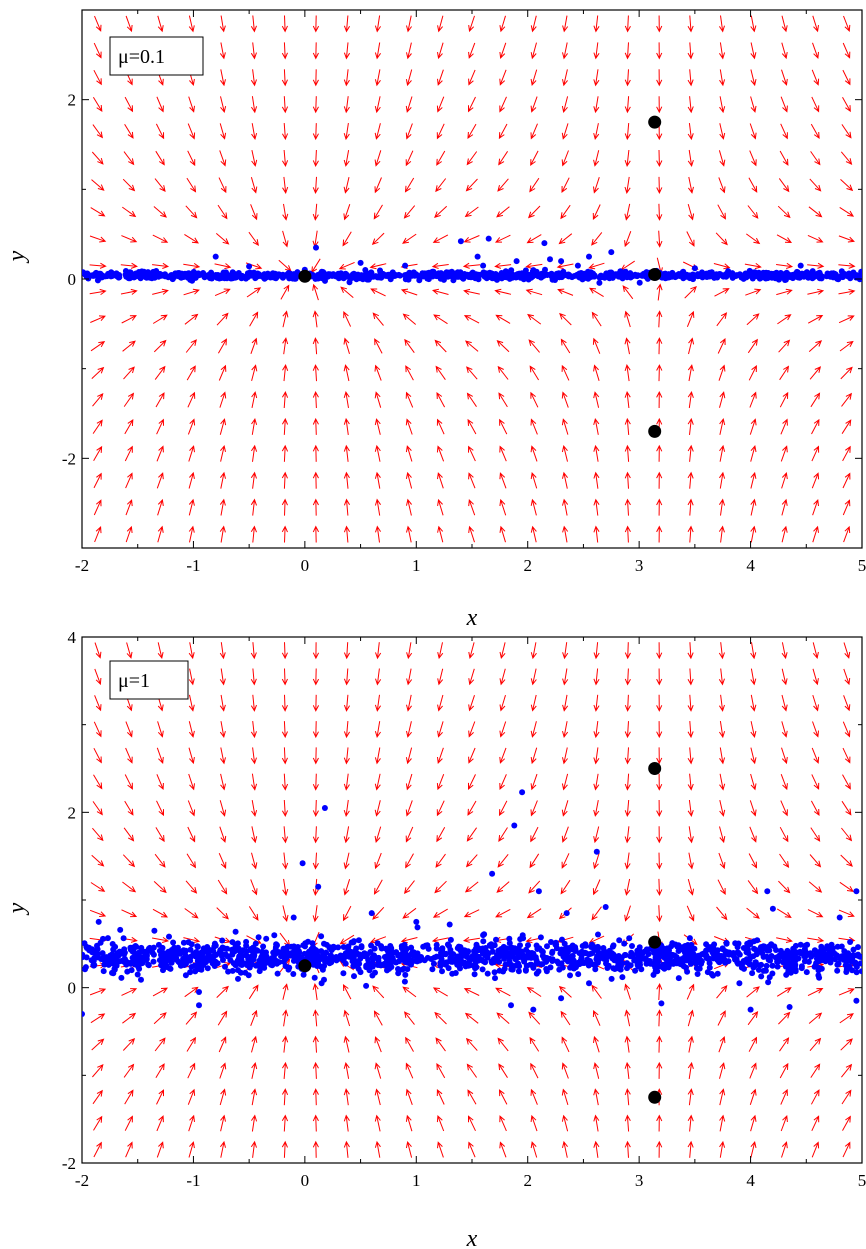 The width and height of the screenshot is (866, 1249). What do you see at coordinates (69, 458) in the screenshot?
I see `y-tick-label: -2` at bounding box center [69, 458].